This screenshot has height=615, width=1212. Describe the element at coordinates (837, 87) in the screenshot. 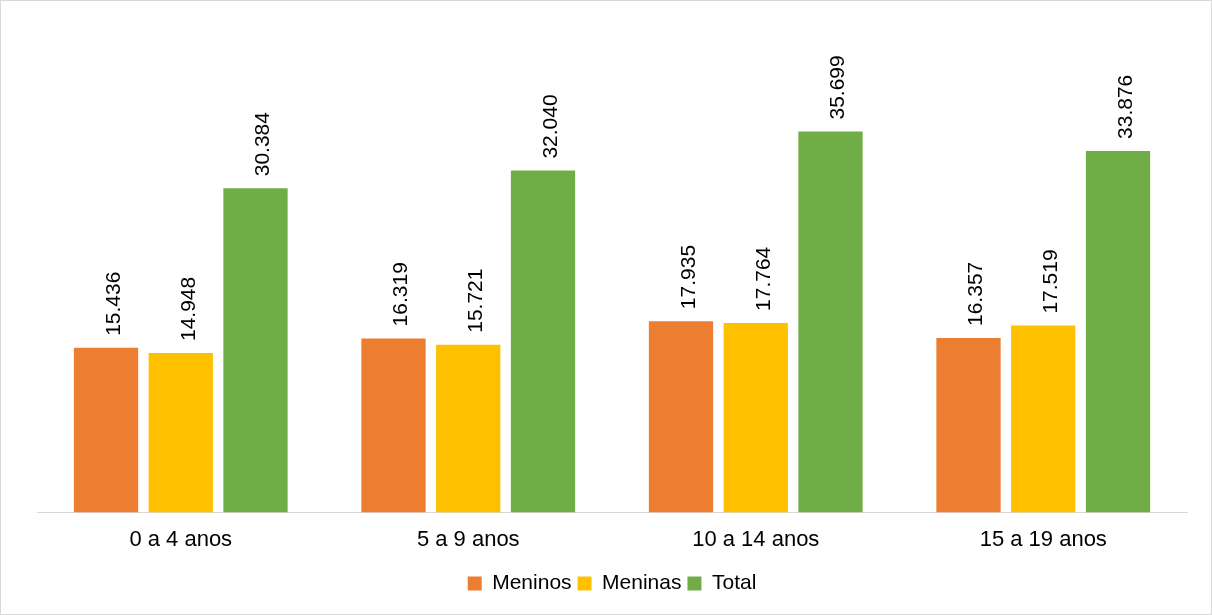

I see `data-label: 35.699` at that location.